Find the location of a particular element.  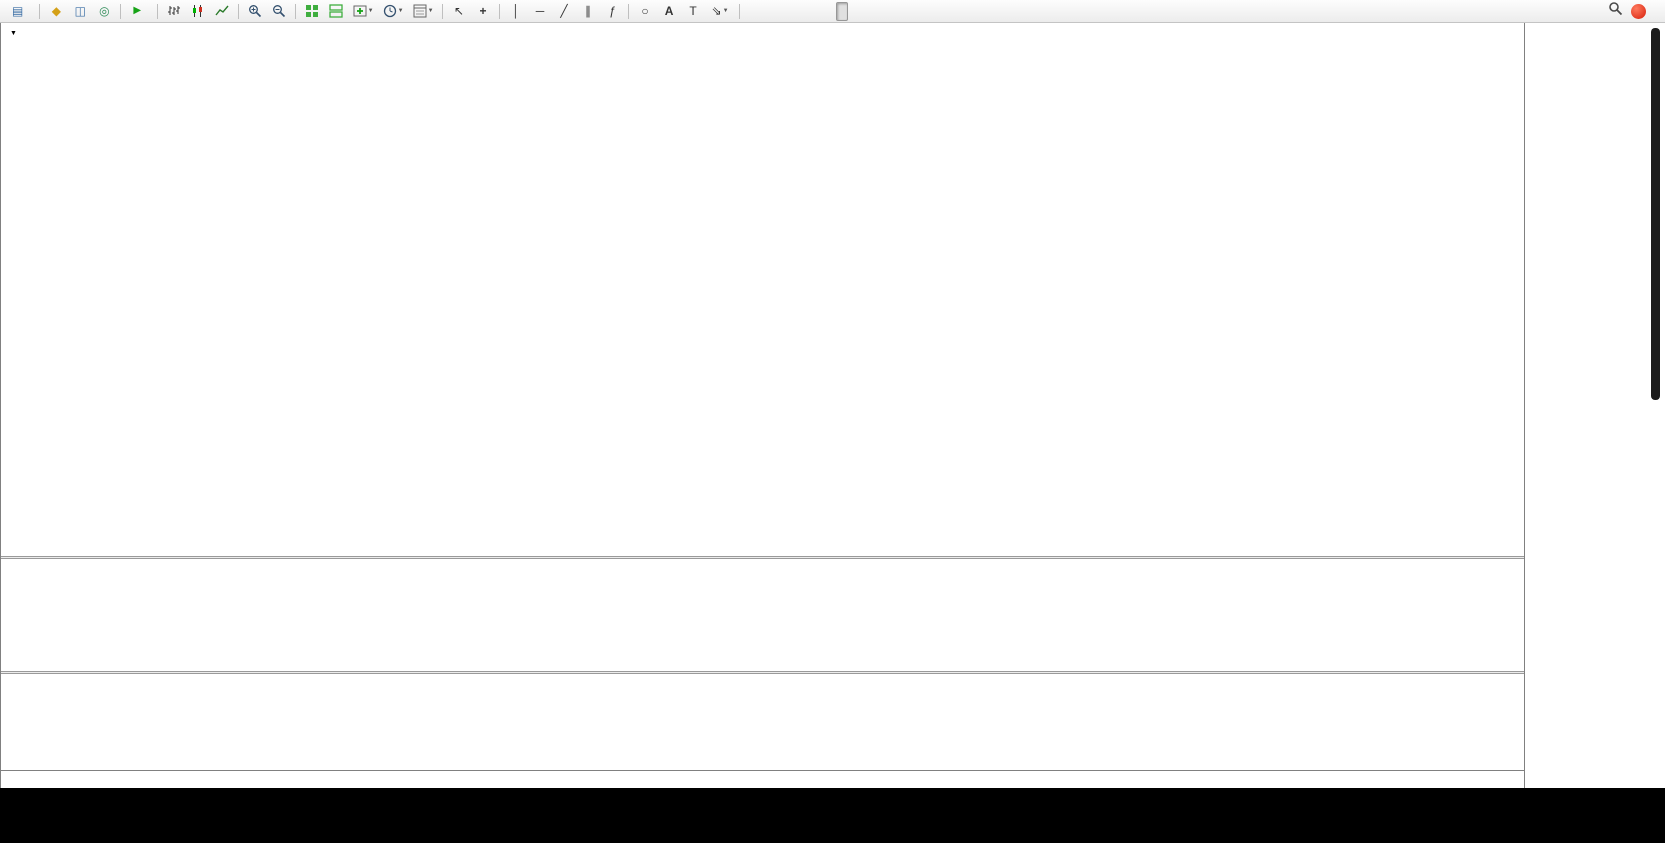

timeframe-m5-button is located at coordinates (790, 11).